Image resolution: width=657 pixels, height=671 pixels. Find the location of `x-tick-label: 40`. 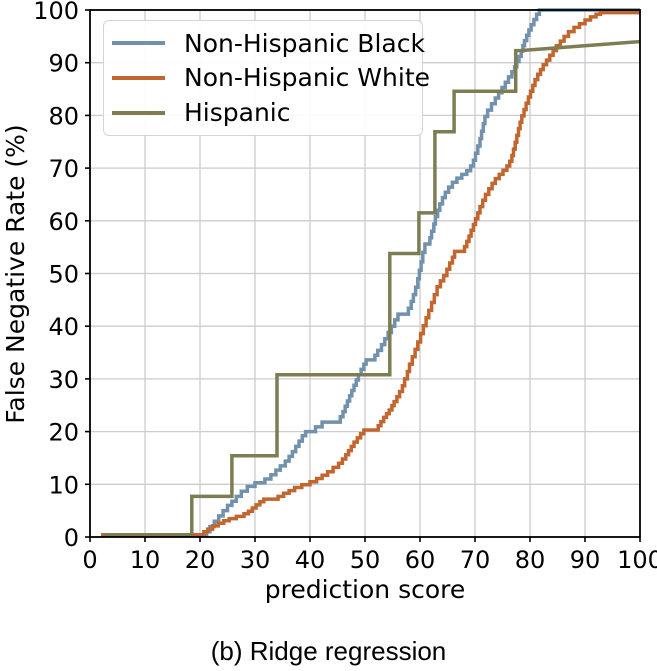

x-tick-label: 40 is located at coordinates (310, 560).